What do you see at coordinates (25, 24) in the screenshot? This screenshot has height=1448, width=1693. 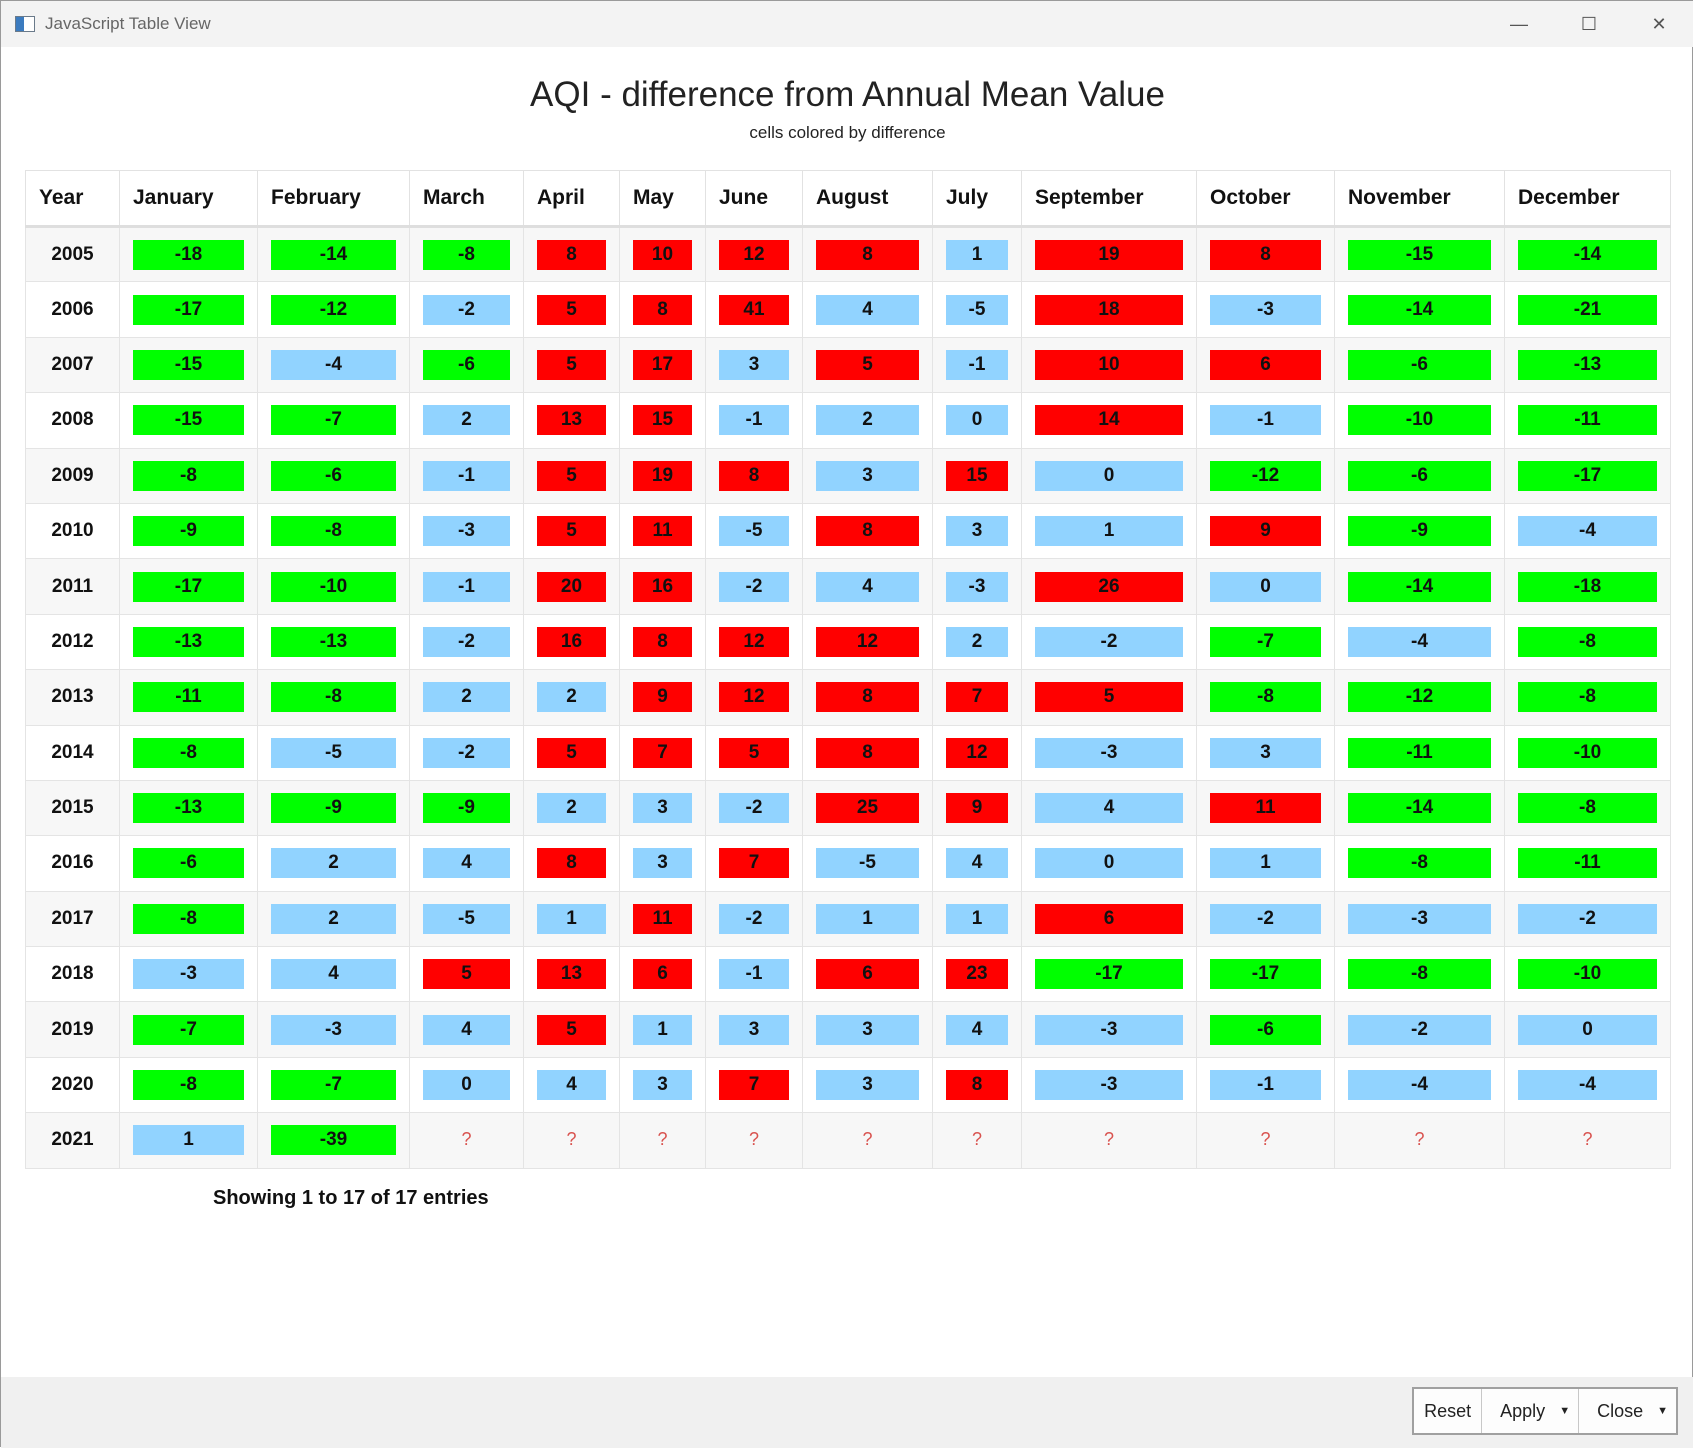 I see `app-icon` at bounding box center [25, 24].